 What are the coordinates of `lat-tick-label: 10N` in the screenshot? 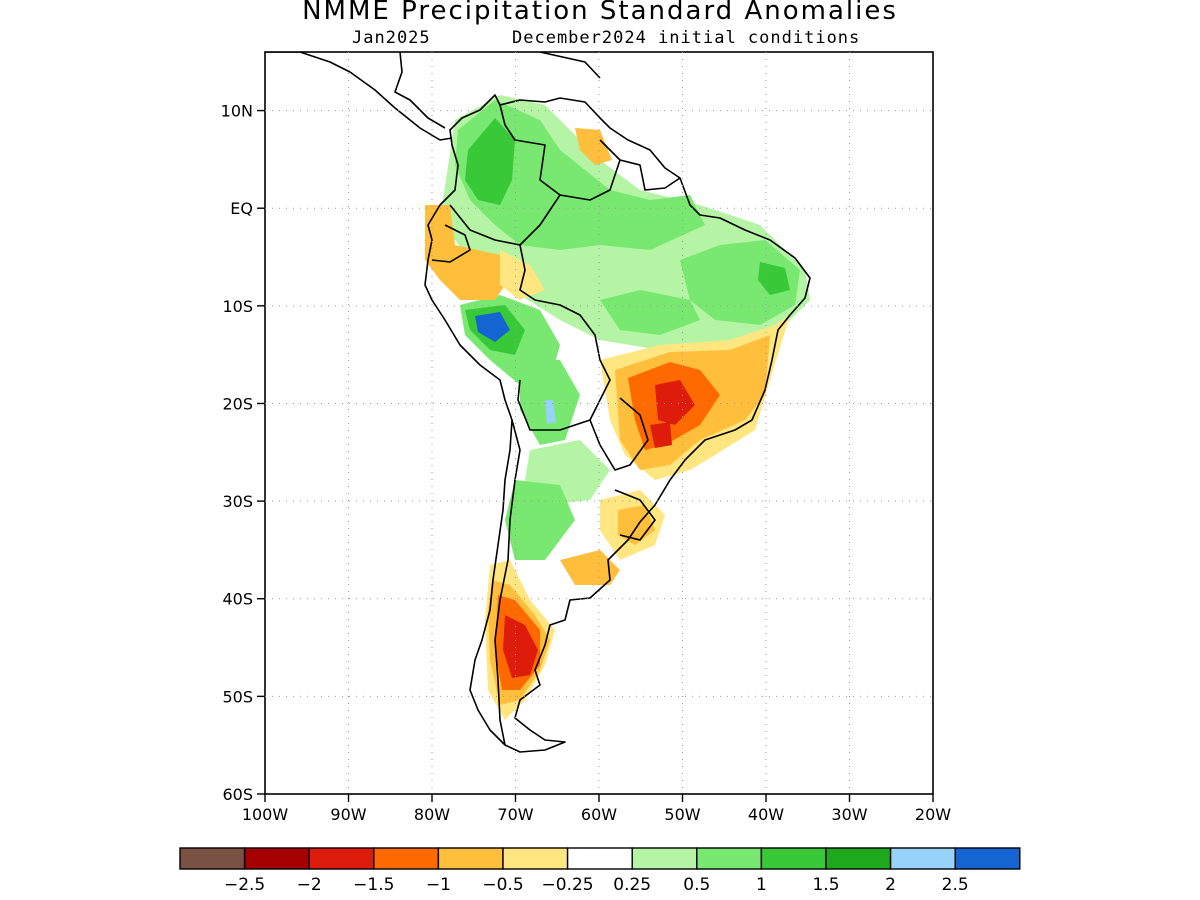 It's located at (237, 111).